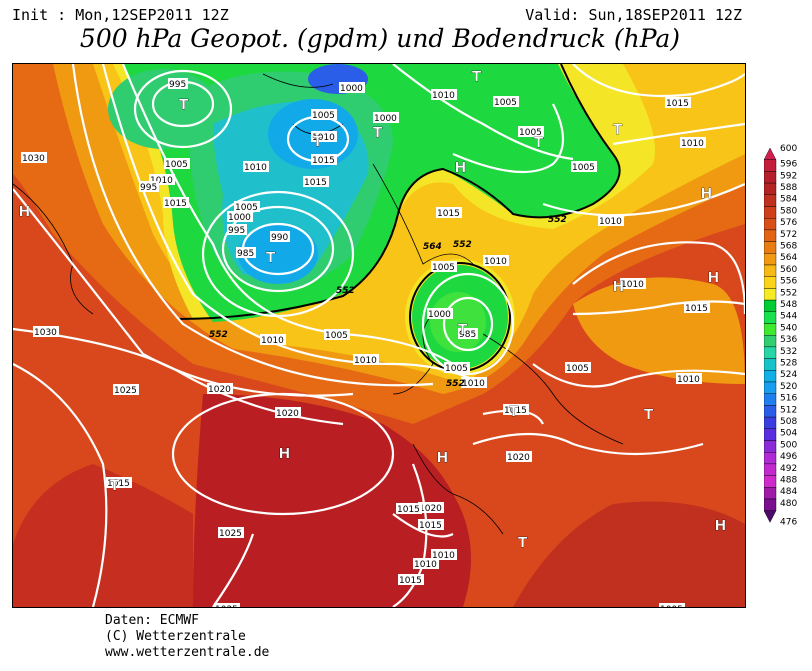 This screenshot has height=671, width=812. Describe the element at coordinates (103, 535) in the screenshot. I see `fill-band-580-sw` at that location.